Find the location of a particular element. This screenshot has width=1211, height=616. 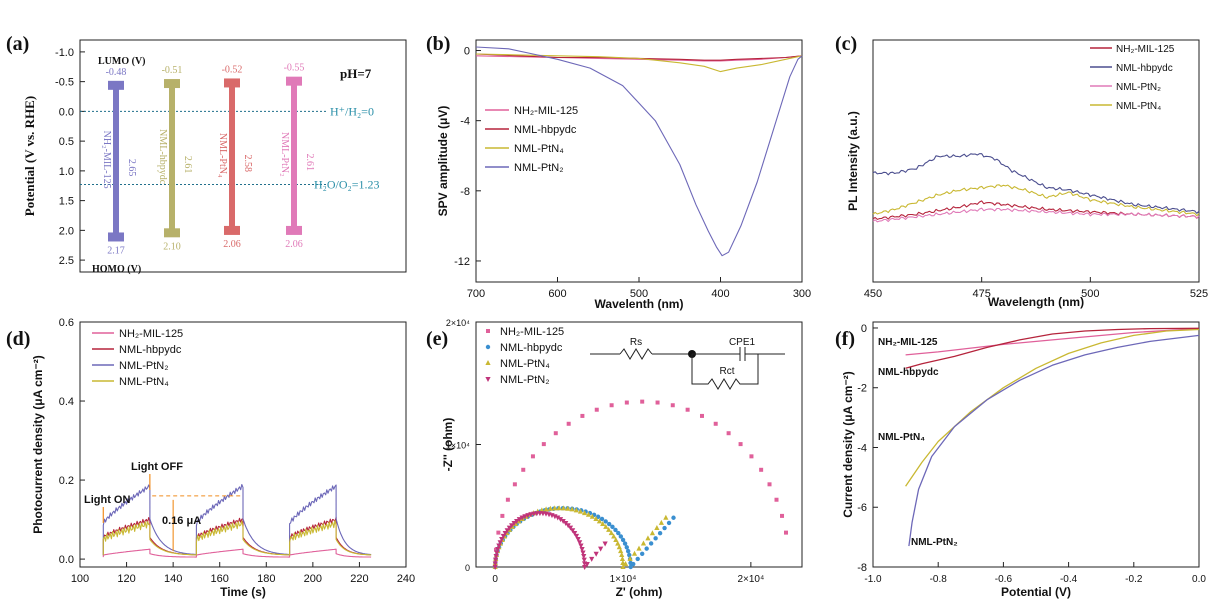

panel-label: (a) is located at coordinates (17, 44).